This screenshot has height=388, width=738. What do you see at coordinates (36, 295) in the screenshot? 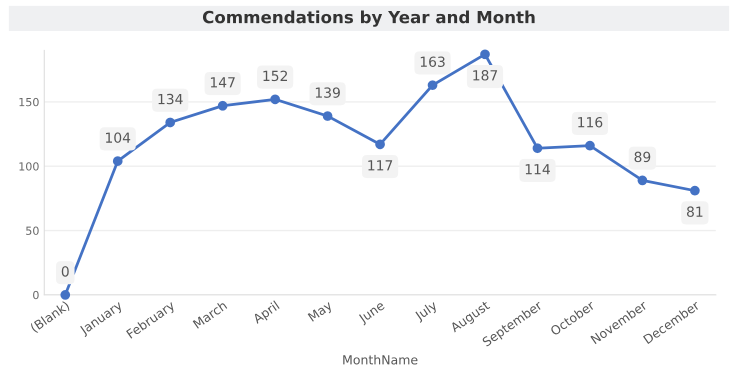
I see `y-tick-label: 0` at bounding box center [36, 295].